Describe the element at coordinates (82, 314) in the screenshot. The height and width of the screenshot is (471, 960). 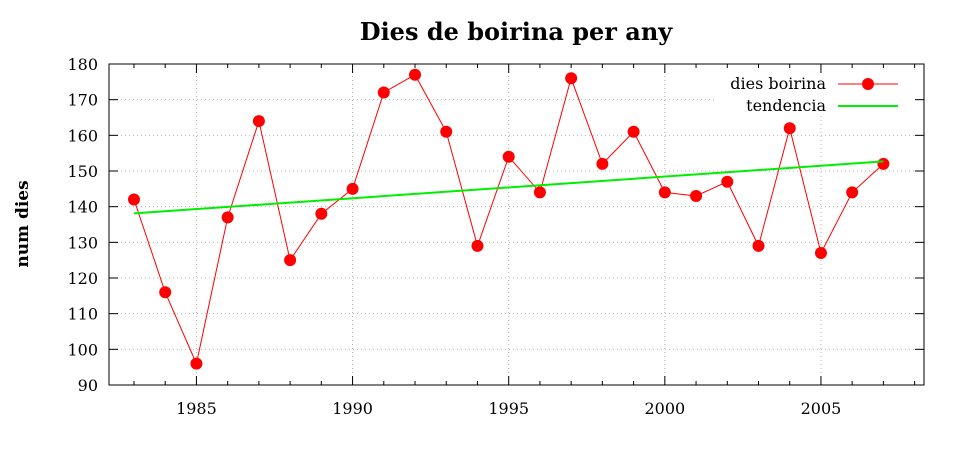
I see `y-tick-label: 110` at that location.